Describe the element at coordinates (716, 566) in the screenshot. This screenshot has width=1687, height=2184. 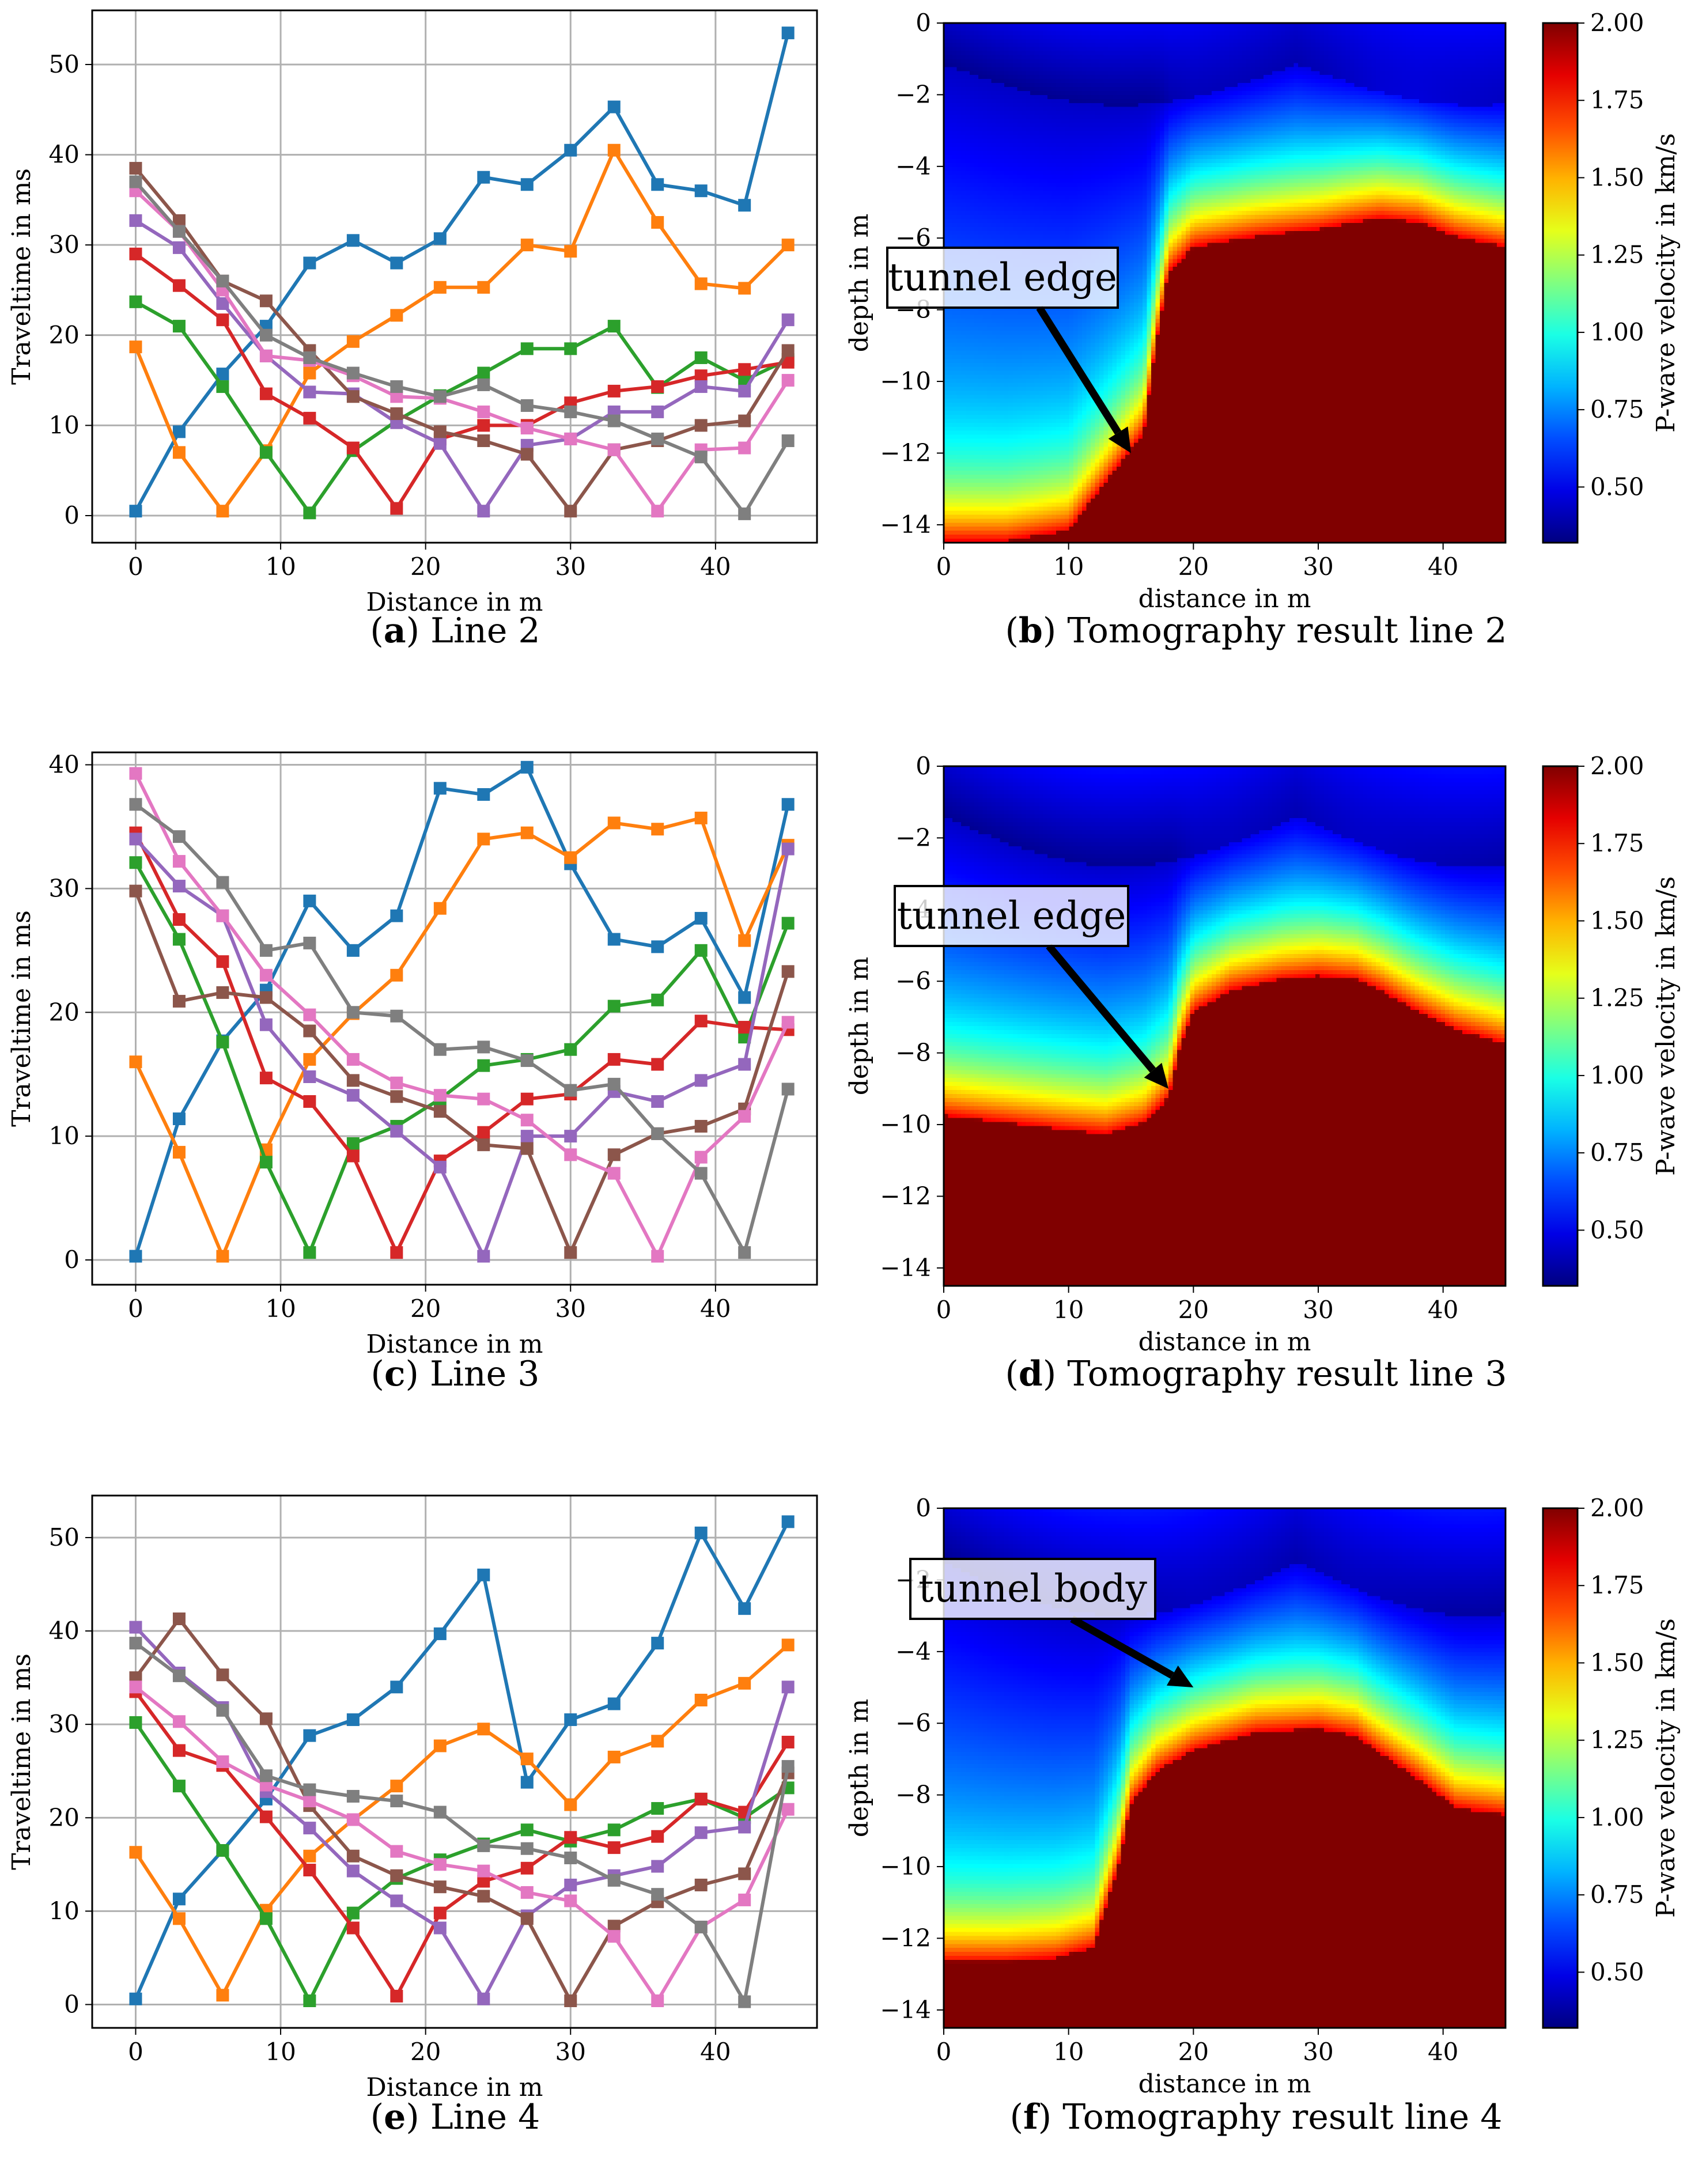
I see `x-tick-label: 40` at that location.